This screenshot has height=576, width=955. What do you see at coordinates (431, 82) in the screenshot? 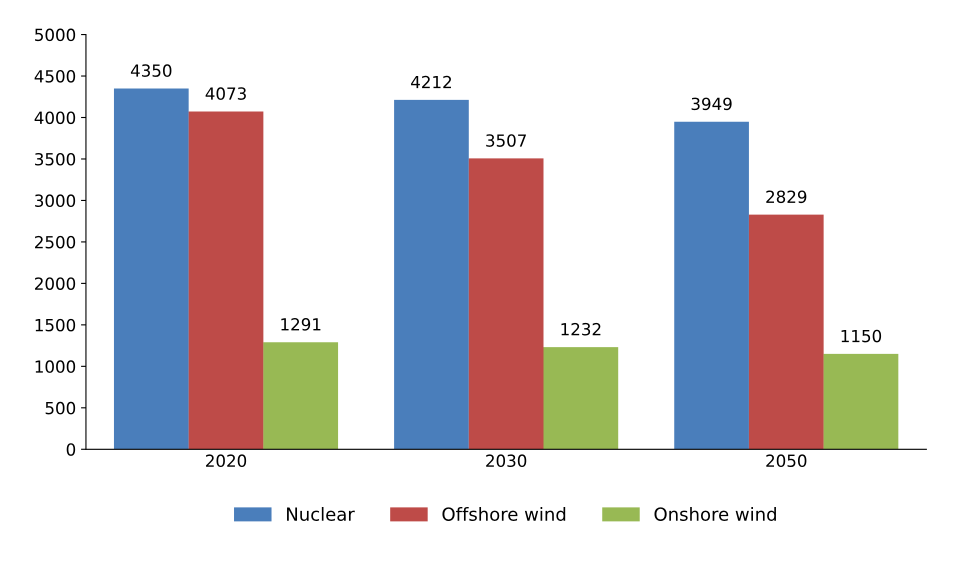
I see `data-label: 4212` at bounding box center [431, 82].